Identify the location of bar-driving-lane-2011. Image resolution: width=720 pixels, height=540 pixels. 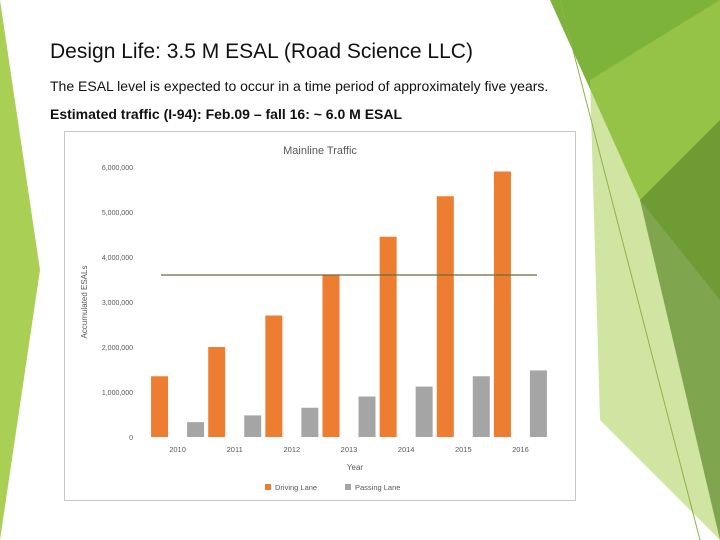
(217, 392).